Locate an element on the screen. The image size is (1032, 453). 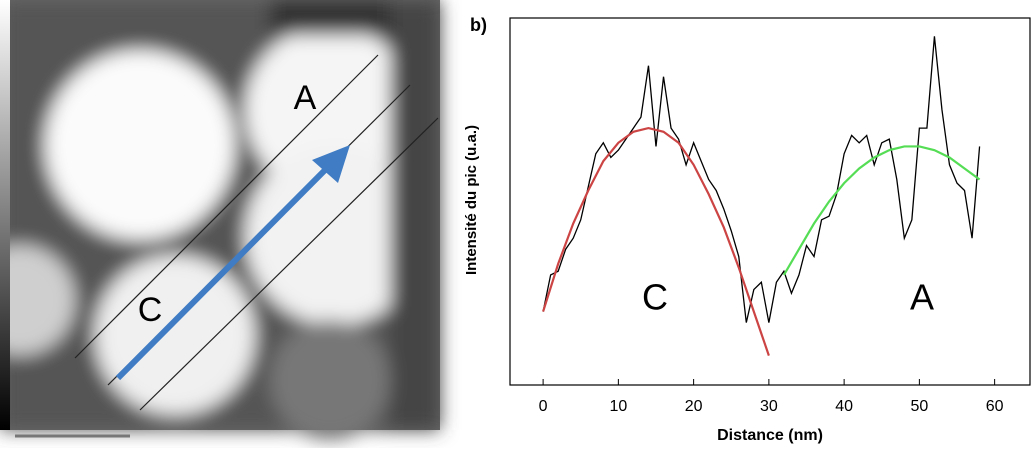
x-tick-label: 60 is located at coordinates (995, 406).